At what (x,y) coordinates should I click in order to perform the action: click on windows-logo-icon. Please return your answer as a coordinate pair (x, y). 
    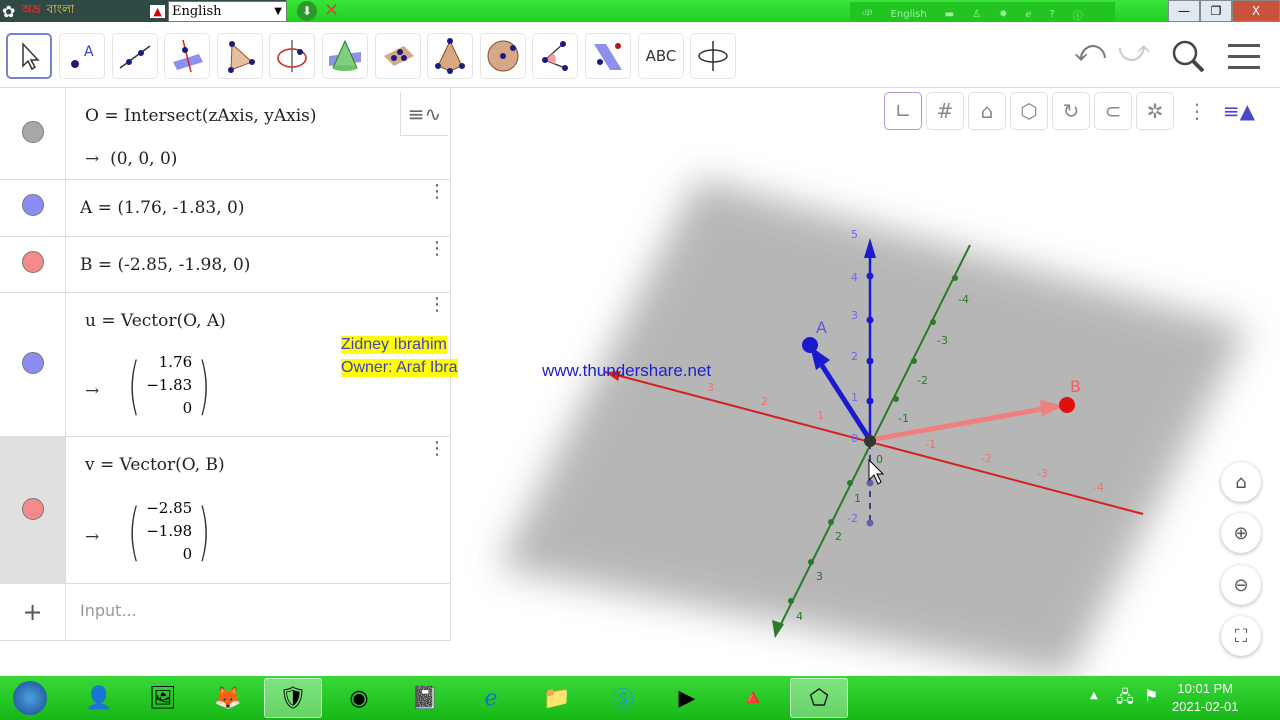
    Looking at the image, I should click on (30, 698).